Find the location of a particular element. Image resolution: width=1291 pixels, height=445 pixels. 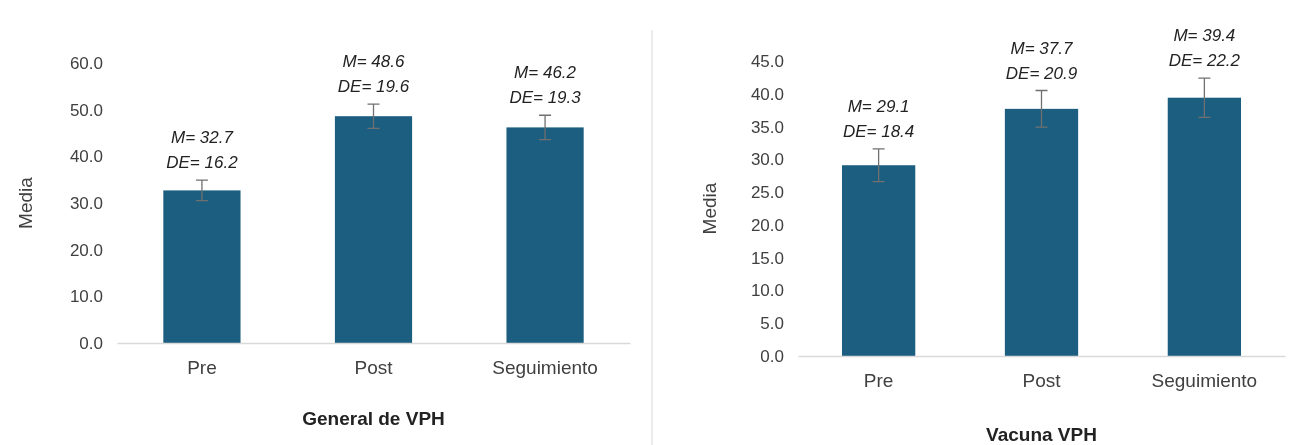

annotation: M= 32.7 DE= 16.2 is located at coordinates (202, 150).